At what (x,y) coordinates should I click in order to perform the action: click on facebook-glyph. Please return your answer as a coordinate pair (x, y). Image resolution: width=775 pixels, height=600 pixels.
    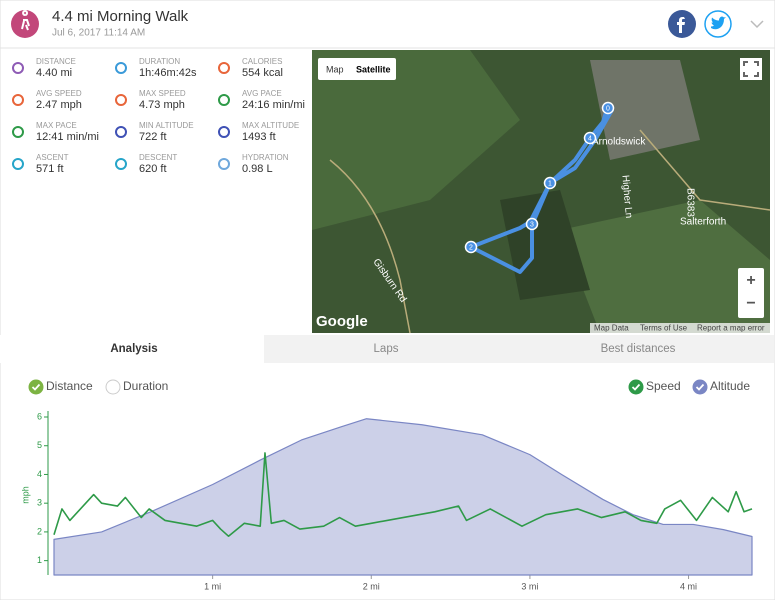
    Looking at the image, I should click on (681, 25).